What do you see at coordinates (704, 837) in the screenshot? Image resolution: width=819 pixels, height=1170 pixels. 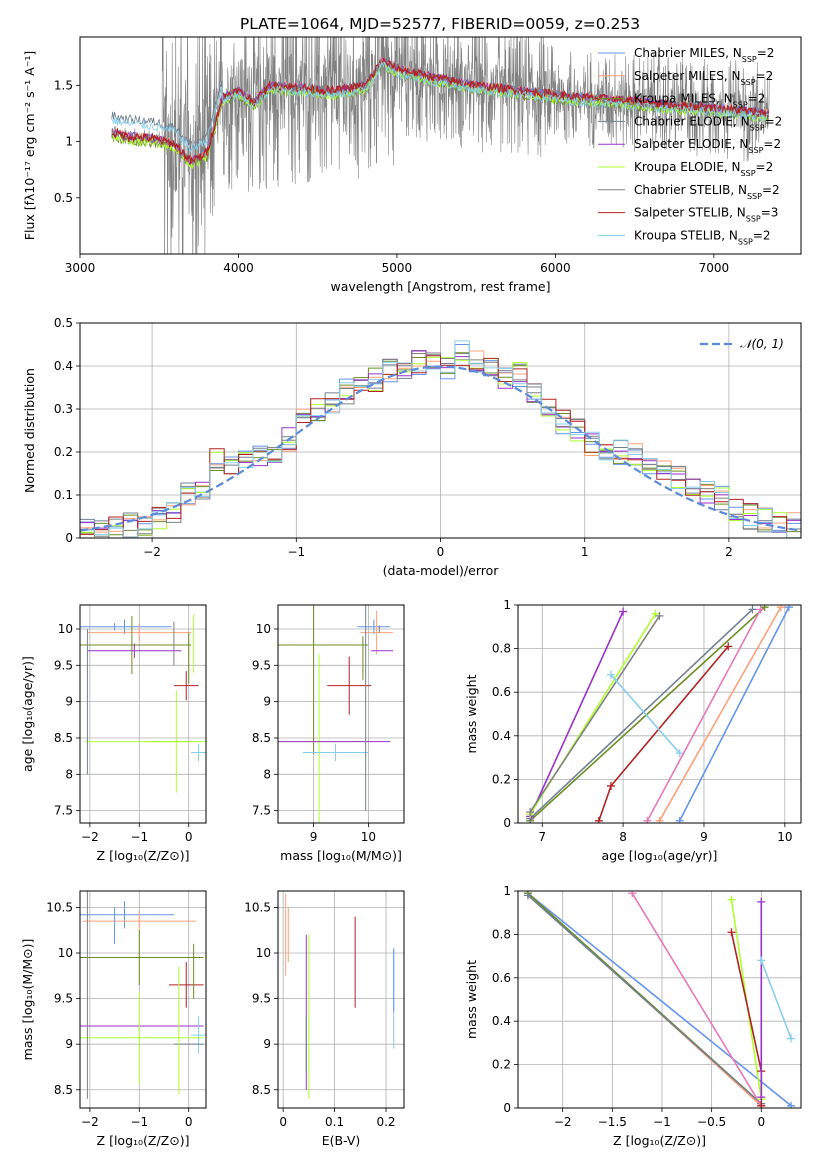 I see `weight-vs-age-xtick-label-2: 9` at bounding box center [704, 837].